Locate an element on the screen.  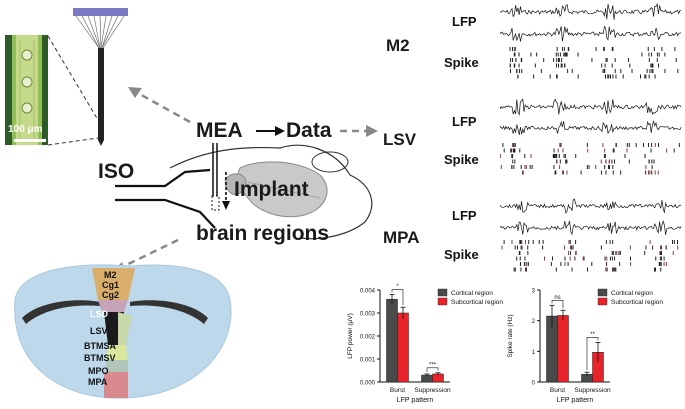
y-tick-label: 0.001 is located at coordinates (368, 361).